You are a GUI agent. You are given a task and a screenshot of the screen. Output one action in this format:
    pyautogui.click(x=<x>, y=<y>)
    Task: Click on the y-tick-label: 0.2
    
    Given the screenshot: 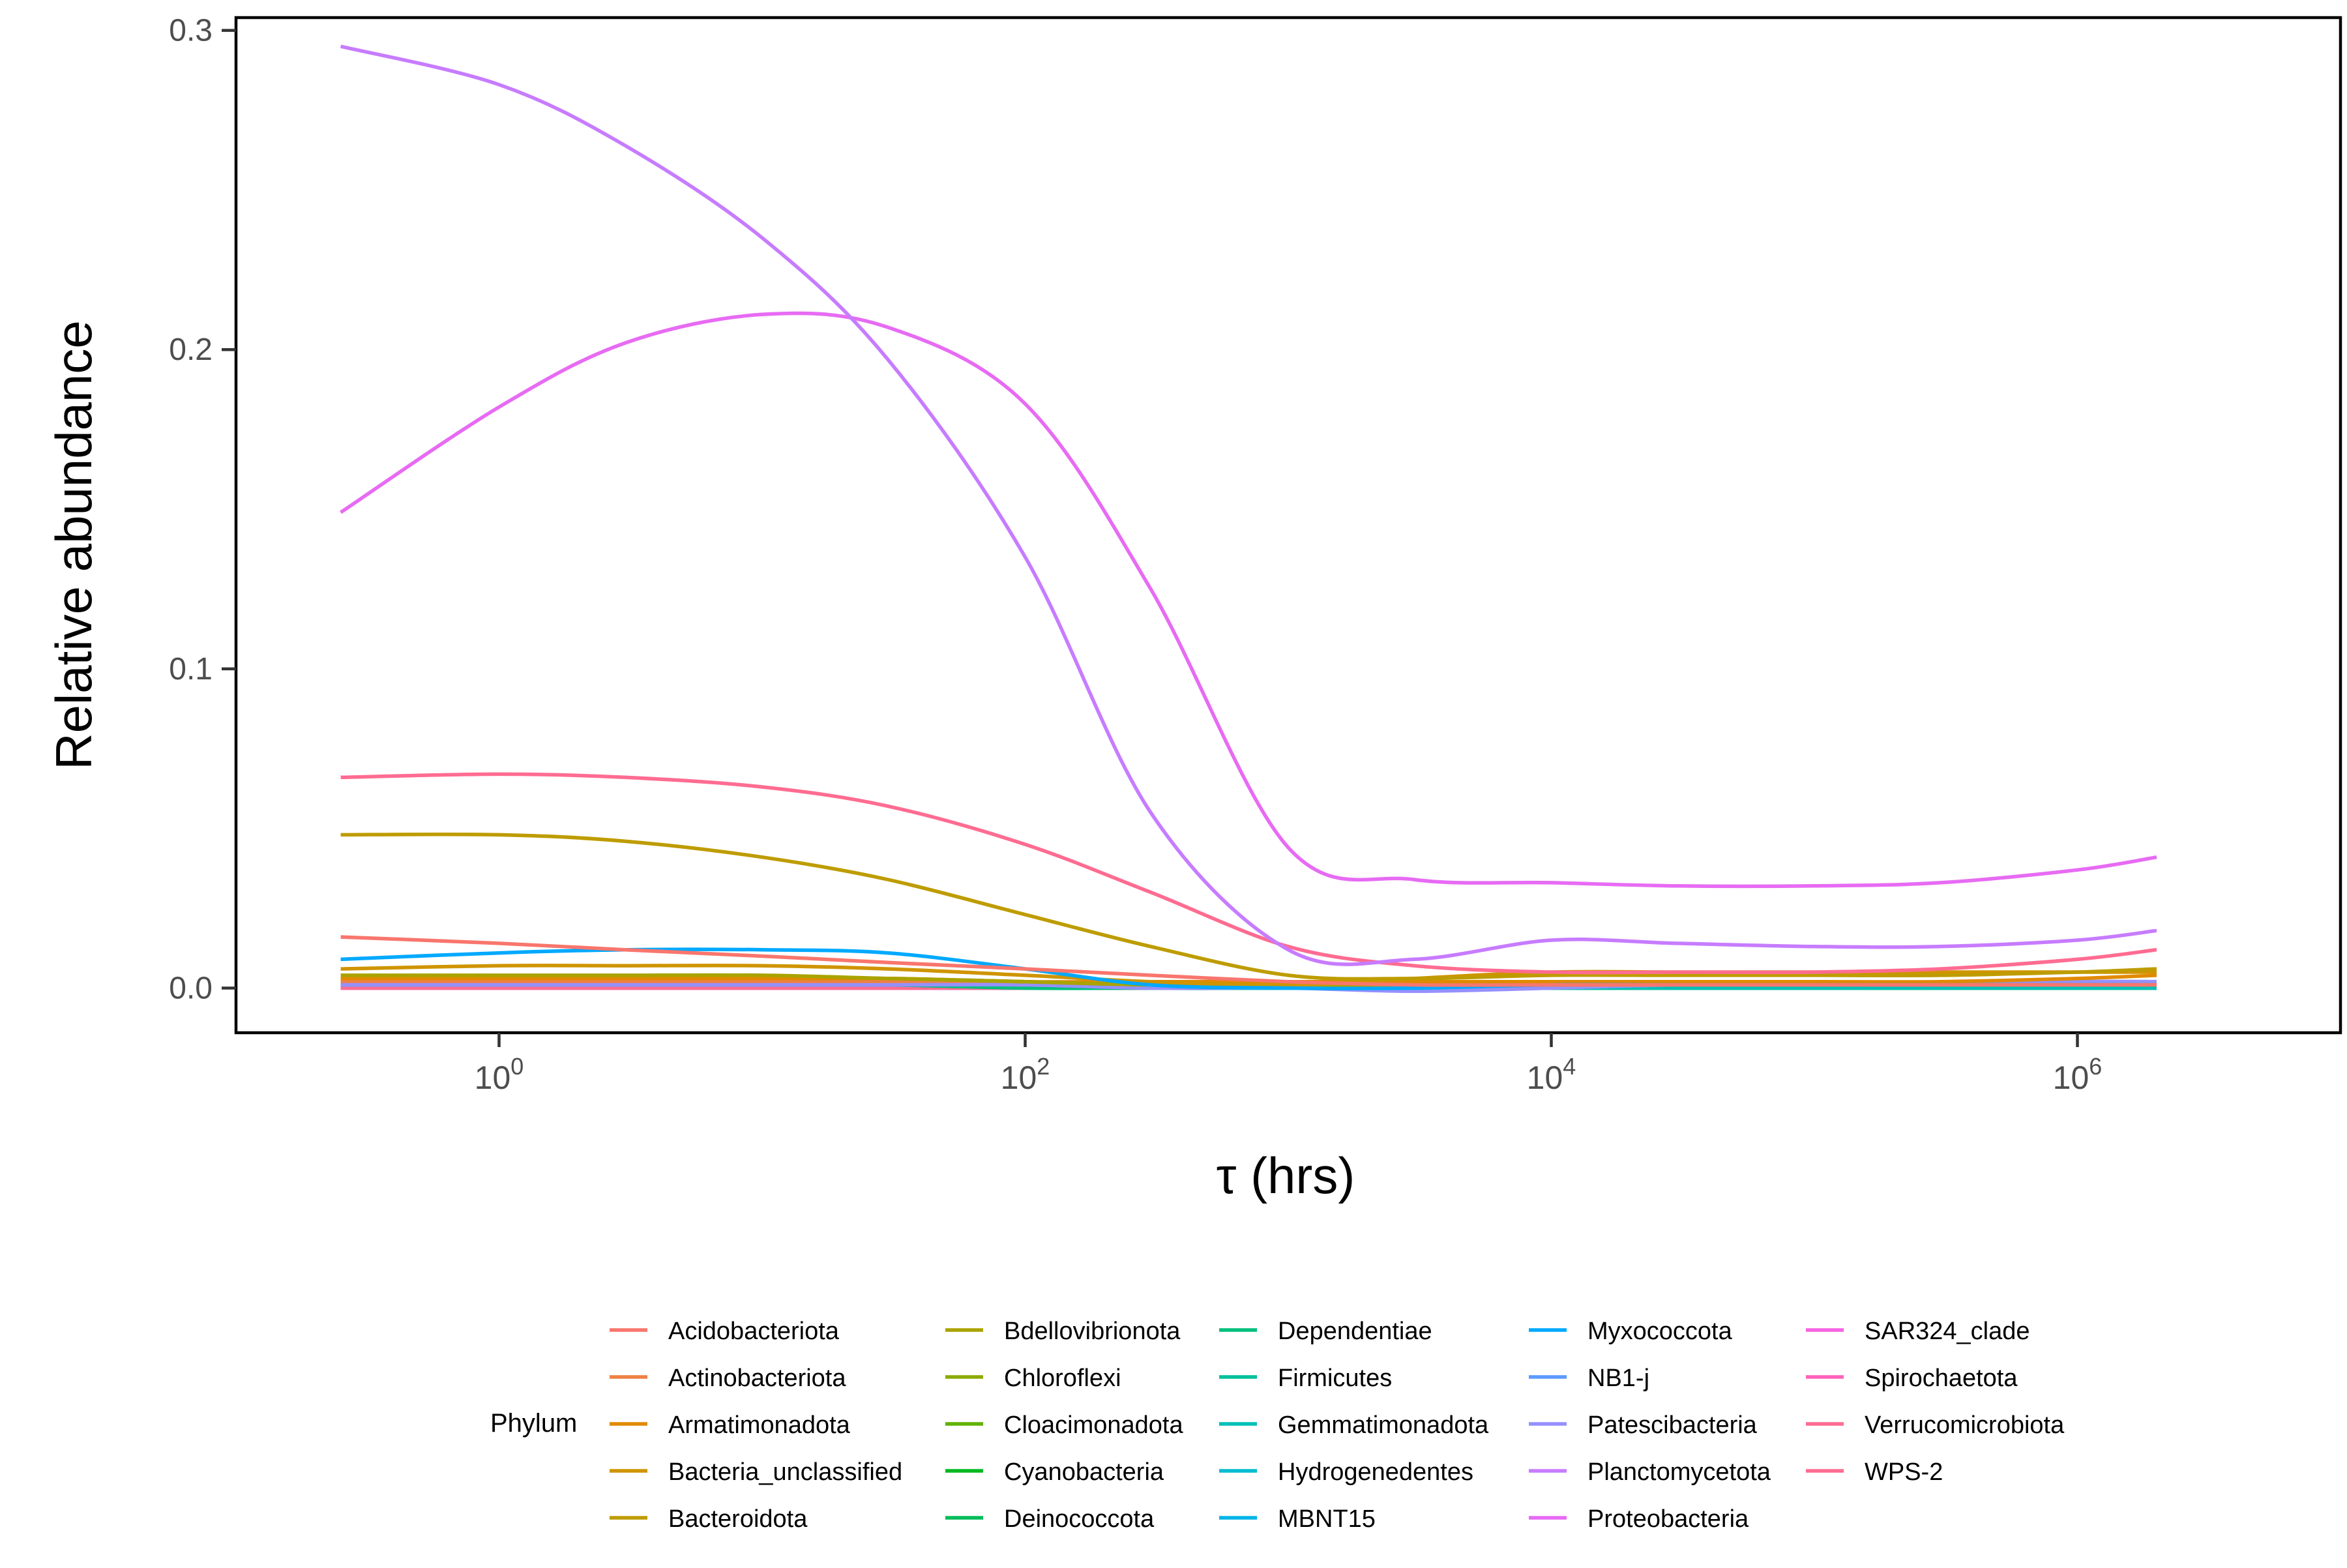 What is the action you would take?
    pyautogui.click(x=191, y=350)
    